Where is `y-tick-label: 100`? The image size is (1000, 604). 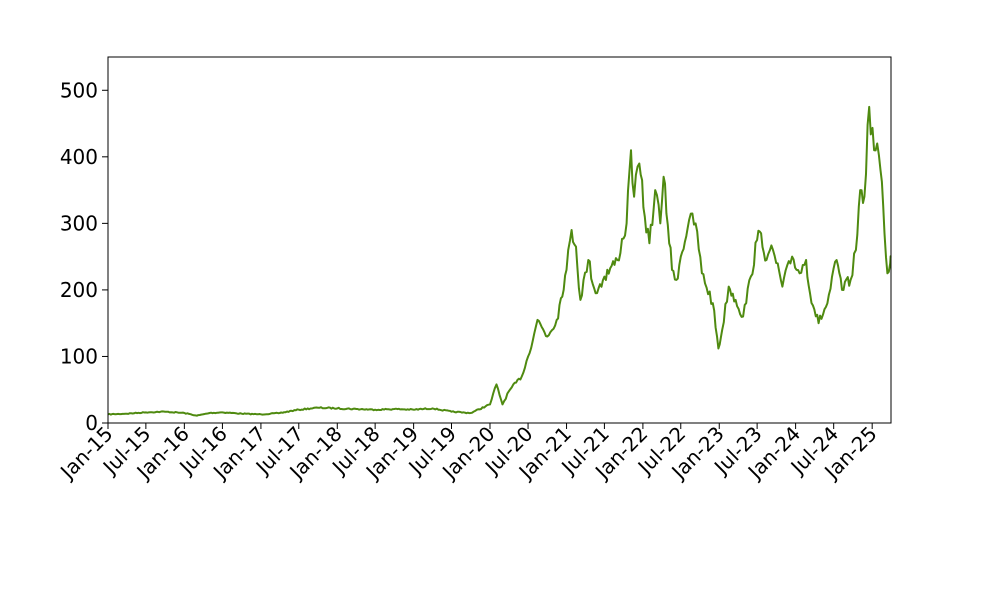
y-tick-label: 100 is located at coordinates (79, 356).